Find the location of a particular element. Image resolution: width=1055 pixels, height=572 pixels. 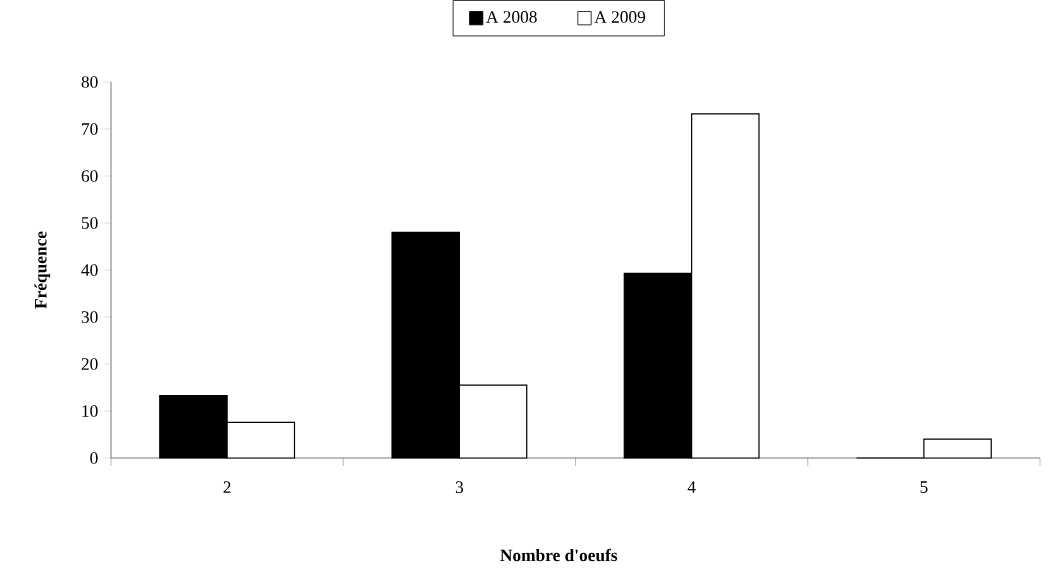

y-tick-label: 70 is located at coordinates (90, 129).